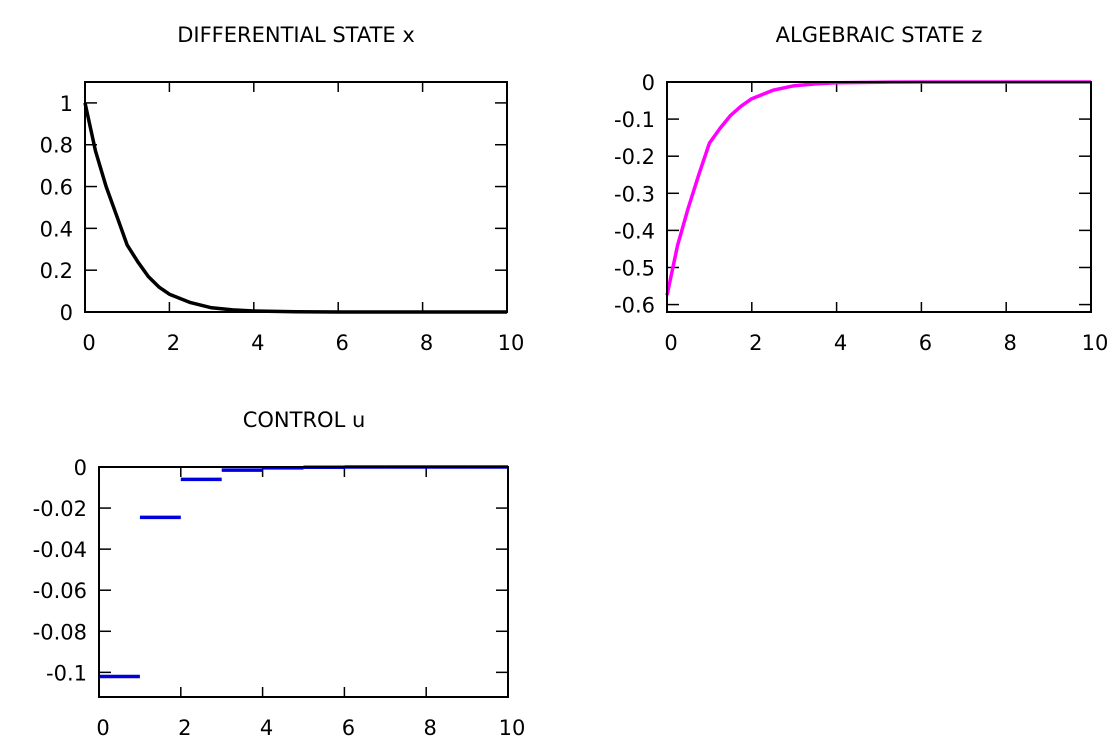 The height and width of the screenshot is (754, 1119). Describe the element at coordinates (56, 271) in the screenshot. I see `y-tick-label: 0.2` at that location.